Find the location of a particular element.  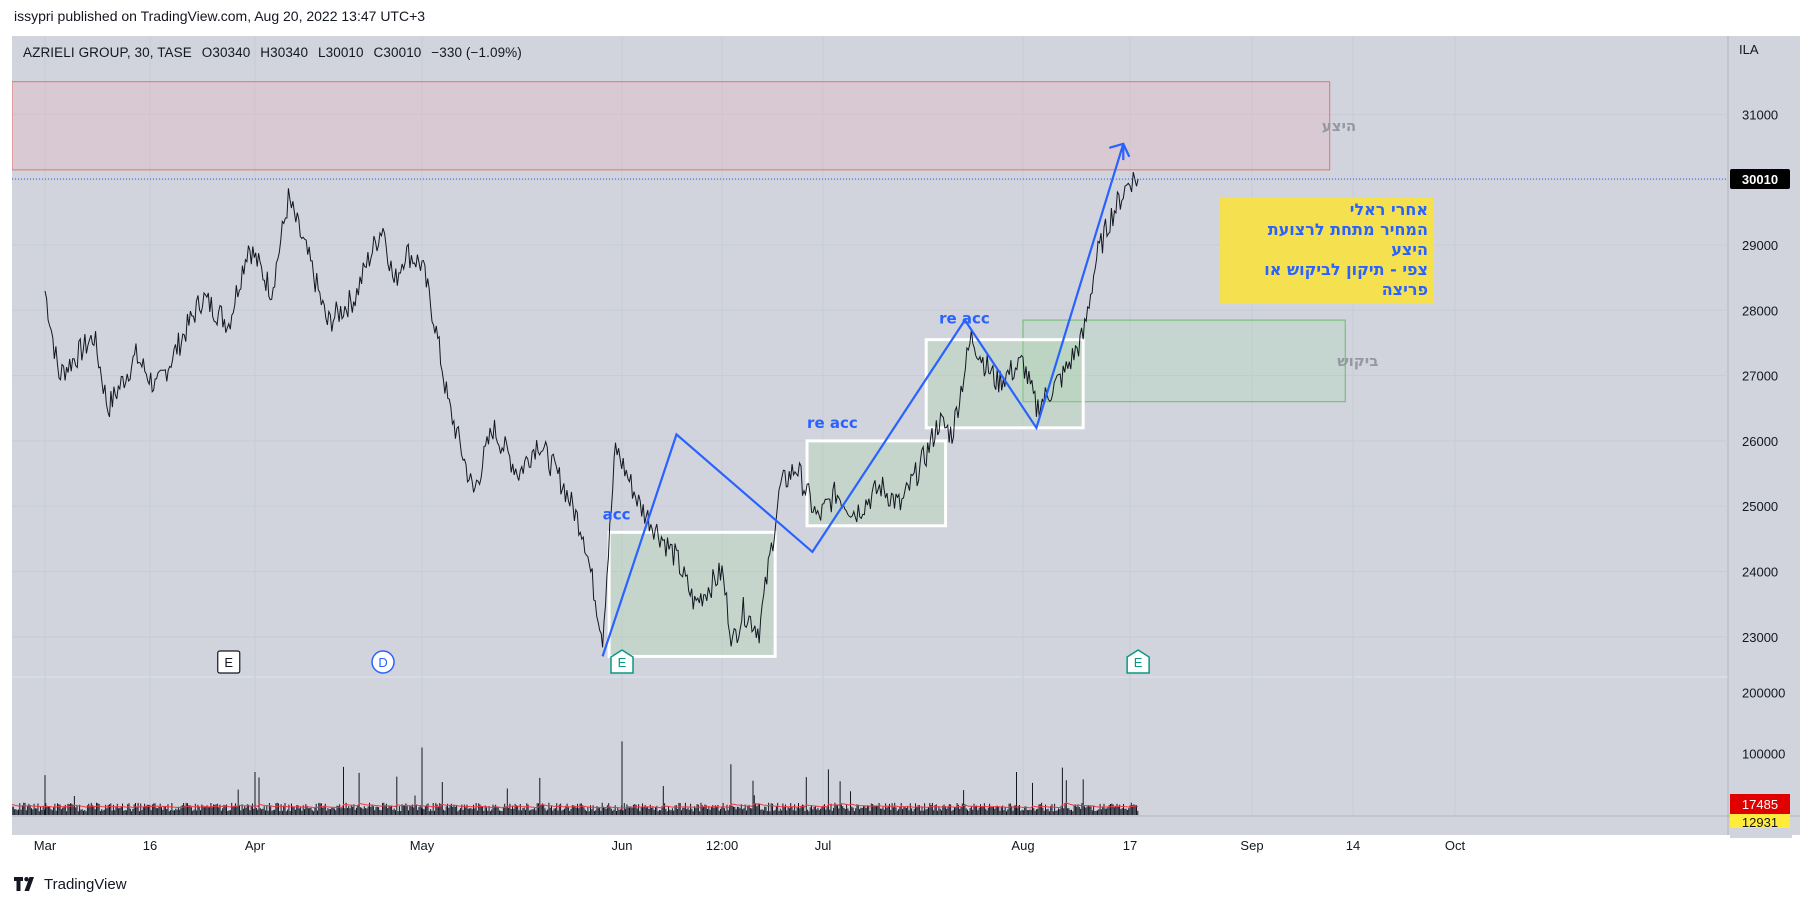

time-tick-label: Mar is located at coordinates (45, 845).